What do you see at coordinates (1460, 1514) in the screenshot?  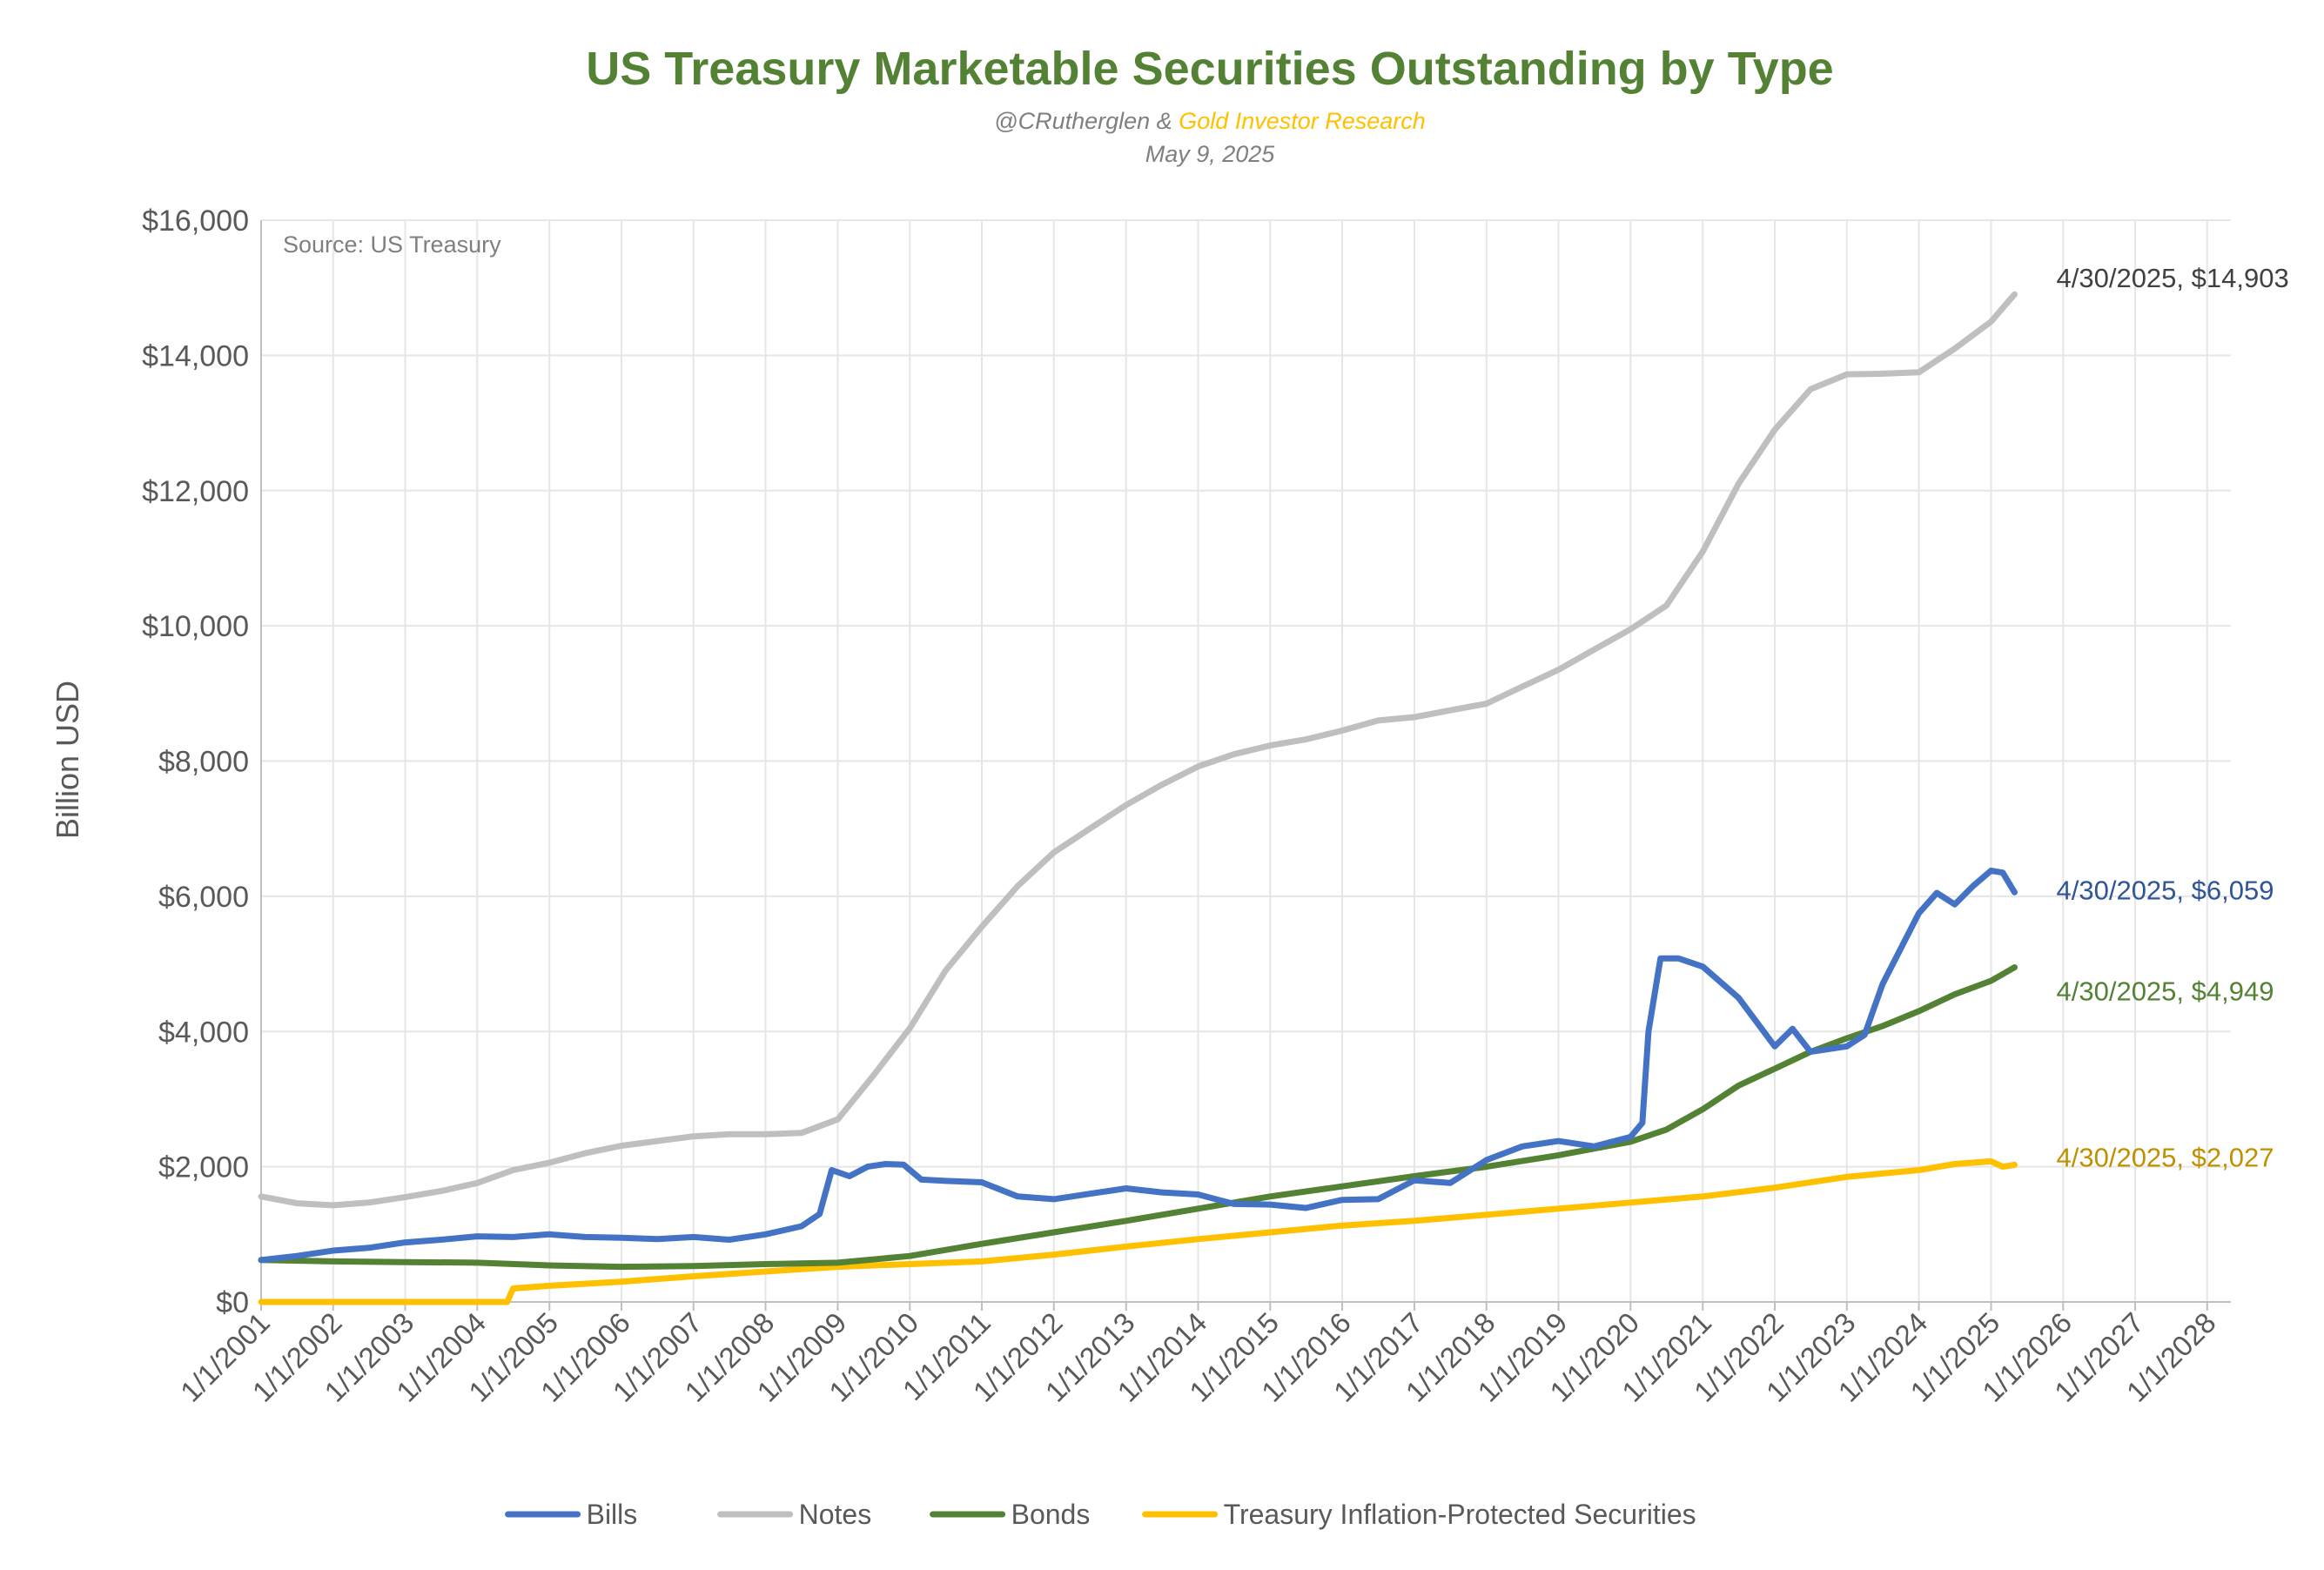 I see `legend-label-tips: Treasury Inflation-Protected Securities` at bounding box center [1460, 1514].